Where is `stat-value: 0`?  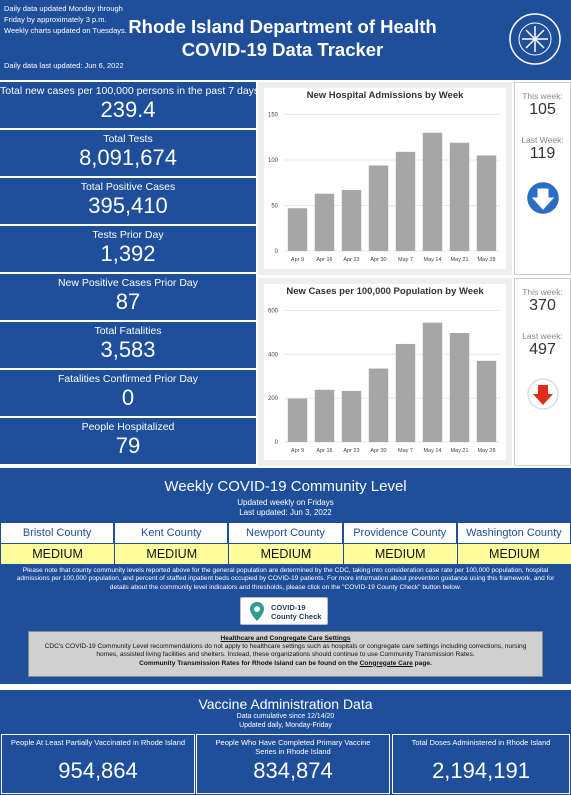 stat-value: 0 is located at coordinates (128, 397).